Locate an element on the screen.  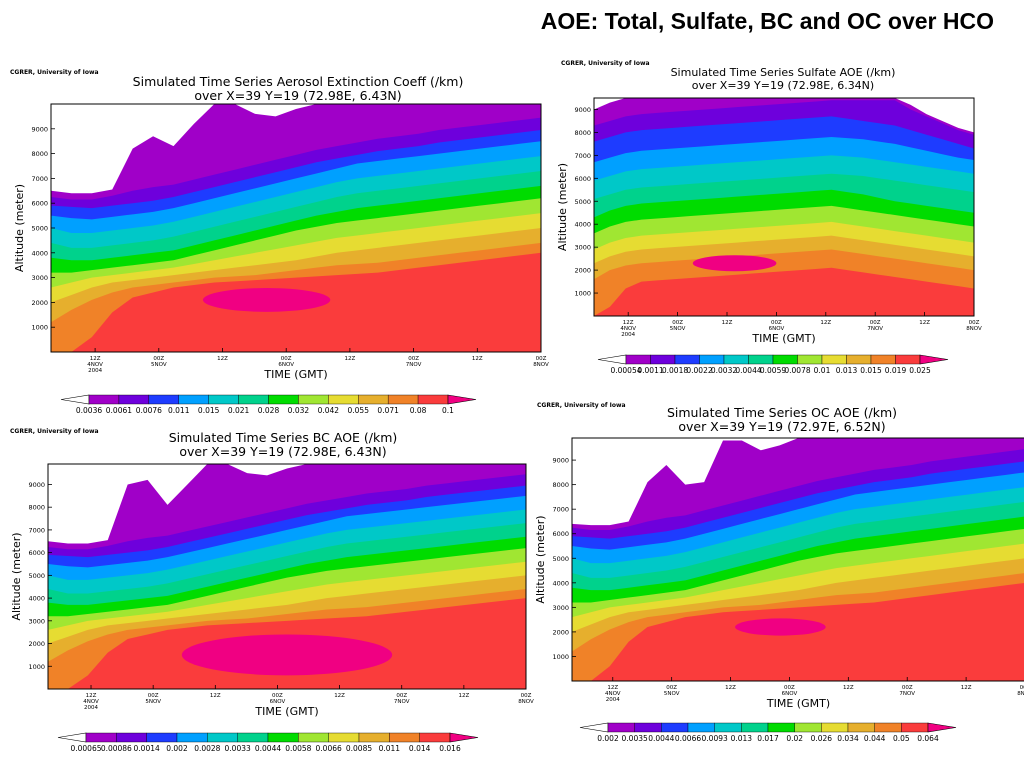
y-tick-label: 9000 is located at coordinates (36, 485).